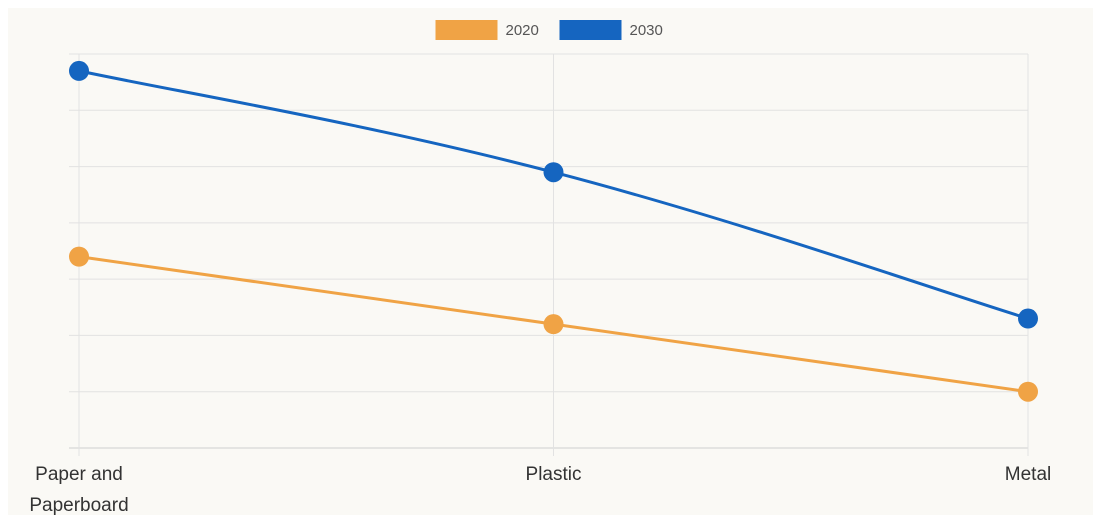 The width and height of the screenshot is (1093, 515). What do you see at coordinates (549, 30) in the screenshot?
I see `legend: 2020 2030` at bounding box center [549, 30].